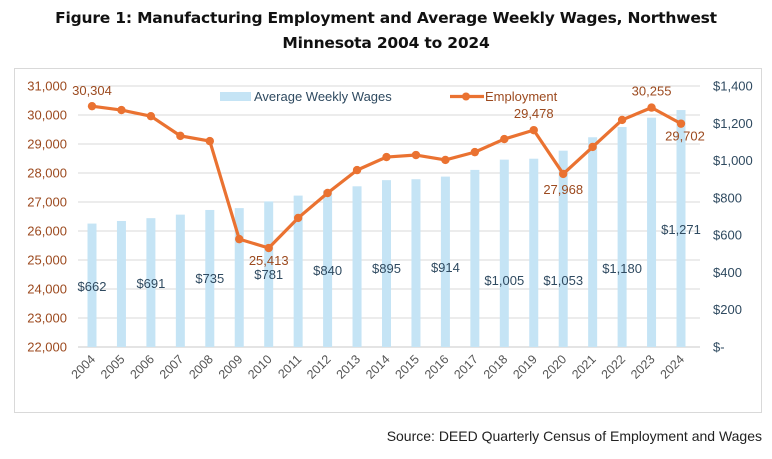 This screenshot has height=459, width=772. I want to click on employment-label-2019: 29,478, so click(534, 113).